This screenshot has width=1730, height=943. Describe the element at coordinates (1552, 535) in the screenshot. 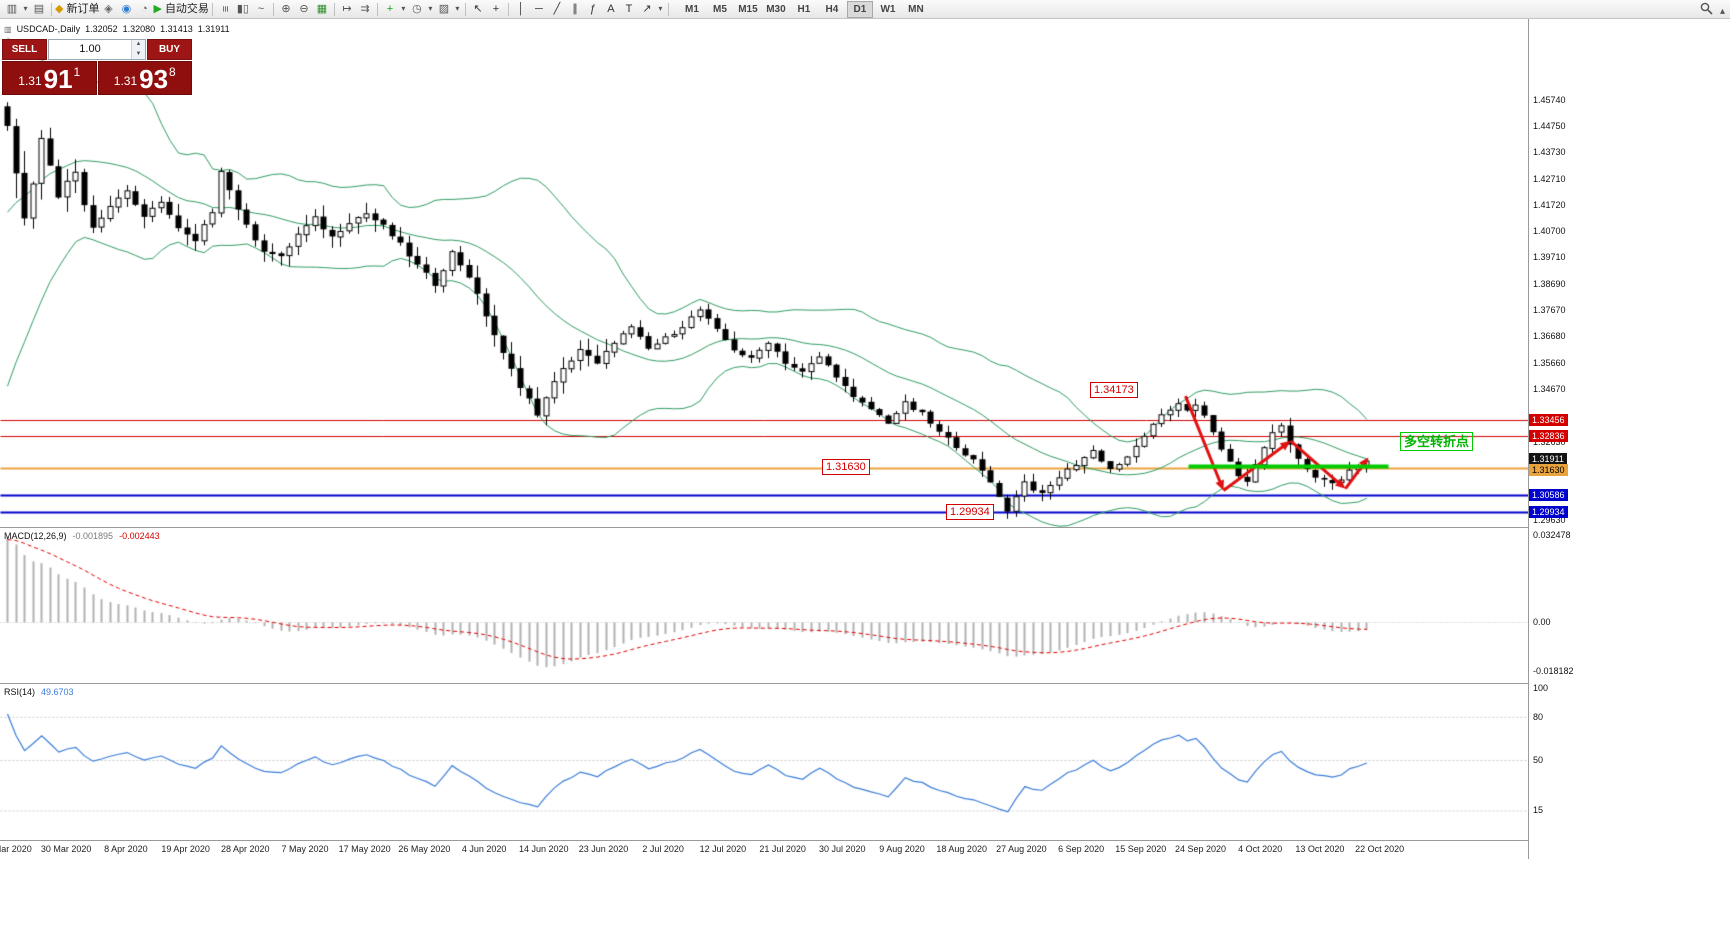

I see `macd-axis-label: 0.032478` at that location.